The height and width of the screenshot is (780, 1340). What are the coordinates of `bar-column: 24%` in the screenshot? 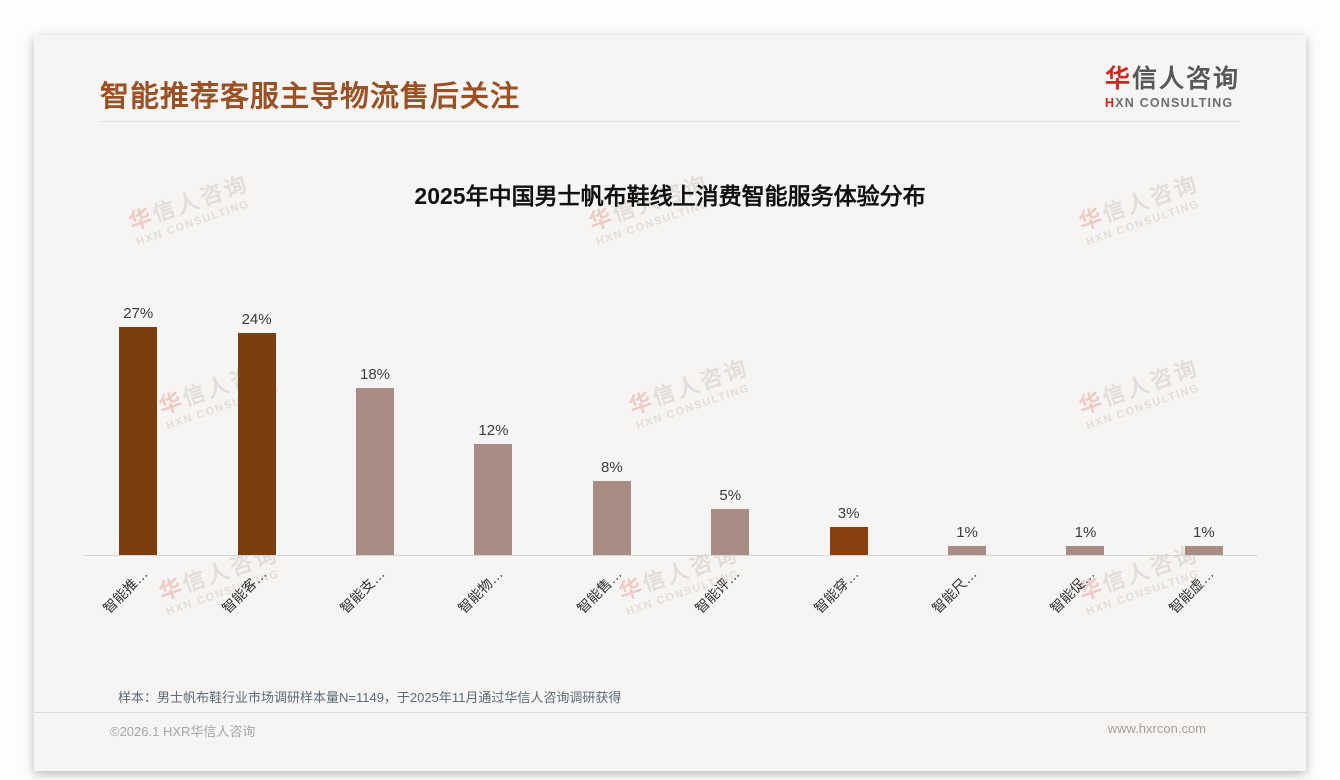 It's located at (256, 430).